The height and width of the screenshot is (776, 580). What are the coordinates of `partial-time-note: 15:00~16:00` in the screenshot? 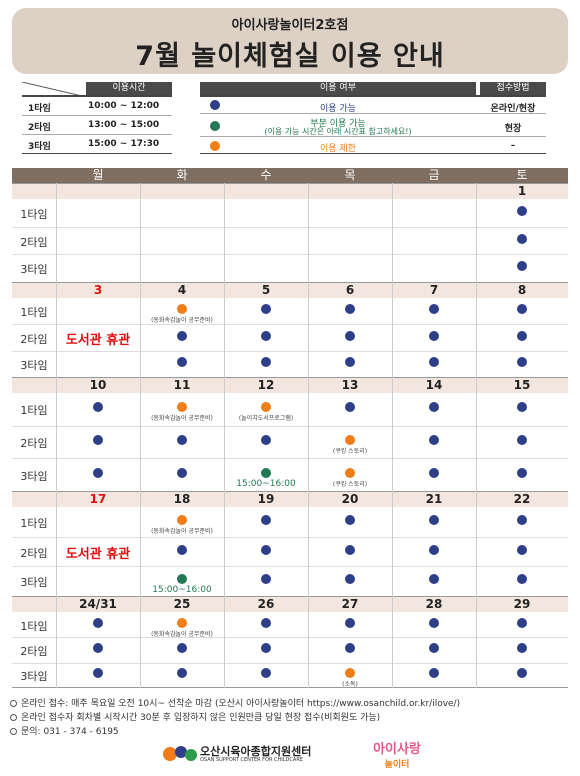 It's located at (266, 483).